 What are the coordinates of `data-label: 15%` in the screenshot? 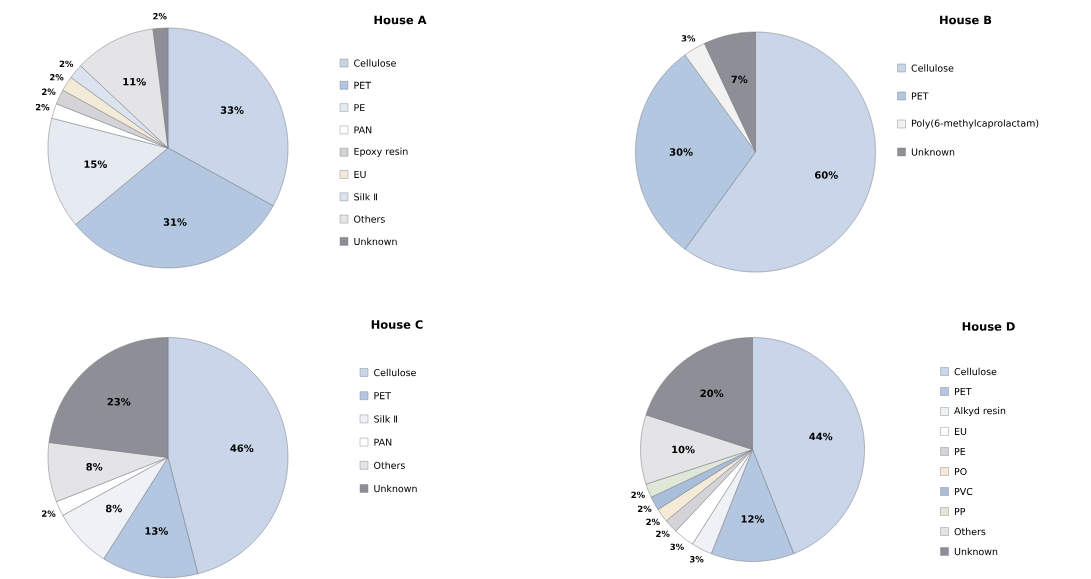 It's located at (96, 164).